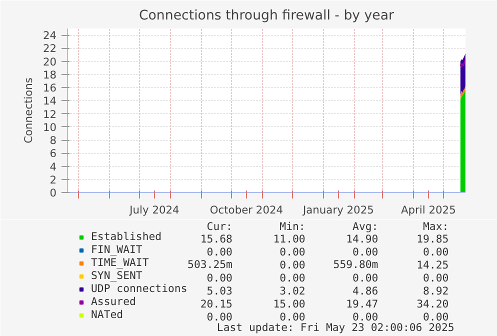 The height and width of the screenshot is (336, 497). Describe the element at coordinates (28, 110) in the screenshot. I see `y-axis-title: Connections` at that location.